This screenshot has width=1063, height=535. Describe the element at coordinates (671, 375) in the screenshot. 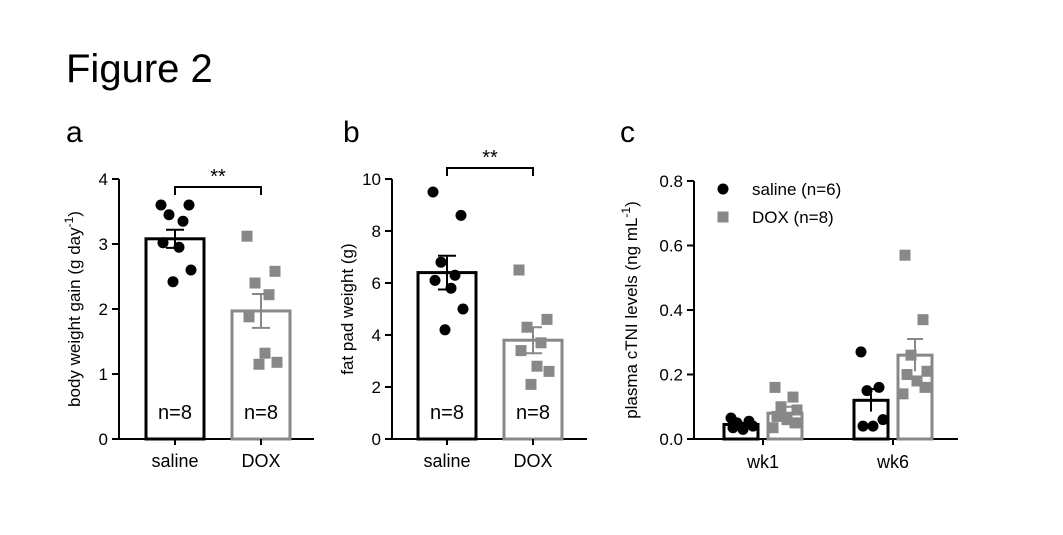

I see `panel-c-y-tick-label: 0.2` at that location.